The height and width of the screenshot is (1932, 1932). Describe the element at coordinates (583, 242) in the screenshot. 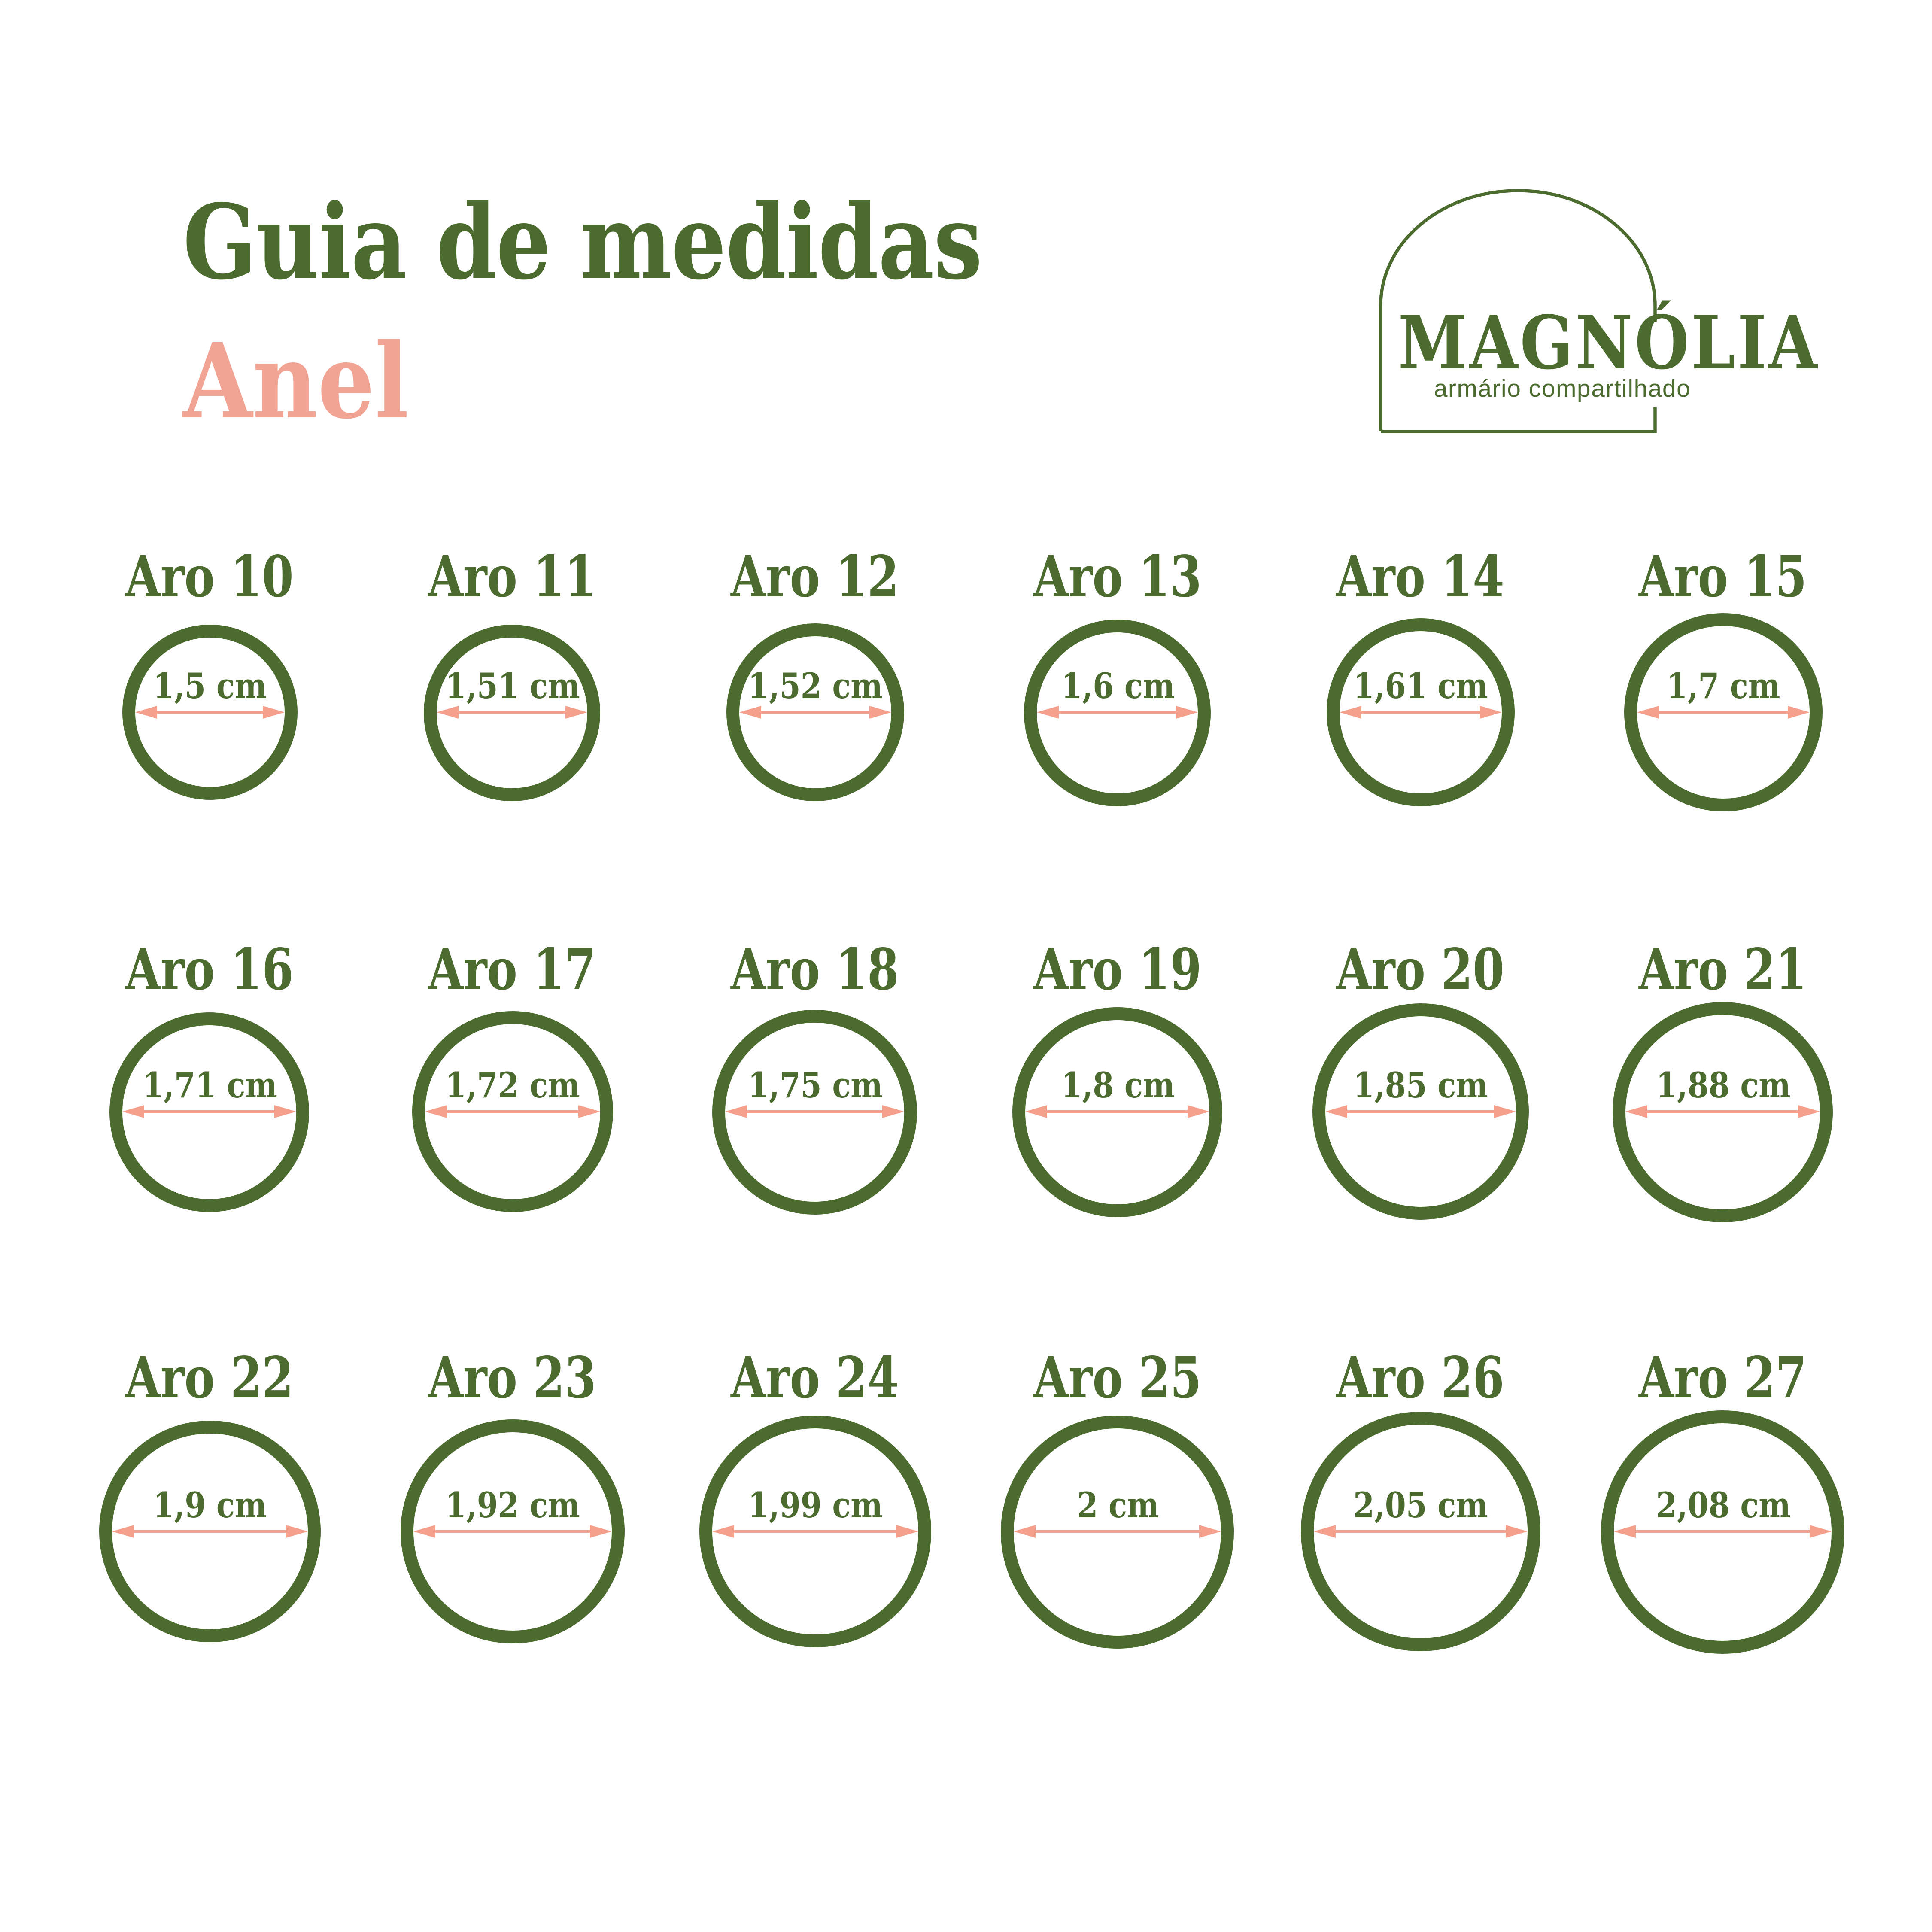

I see `page-title: Guia de medidas` at that location.